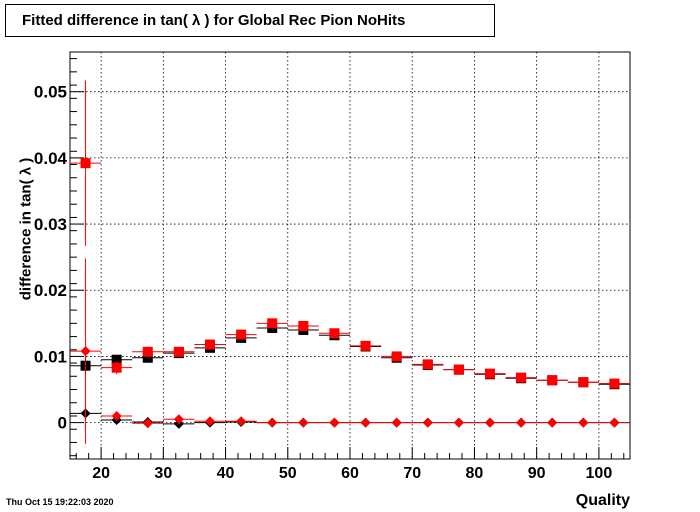  I want to click on x-tick-label: 80, so click(475, 473).